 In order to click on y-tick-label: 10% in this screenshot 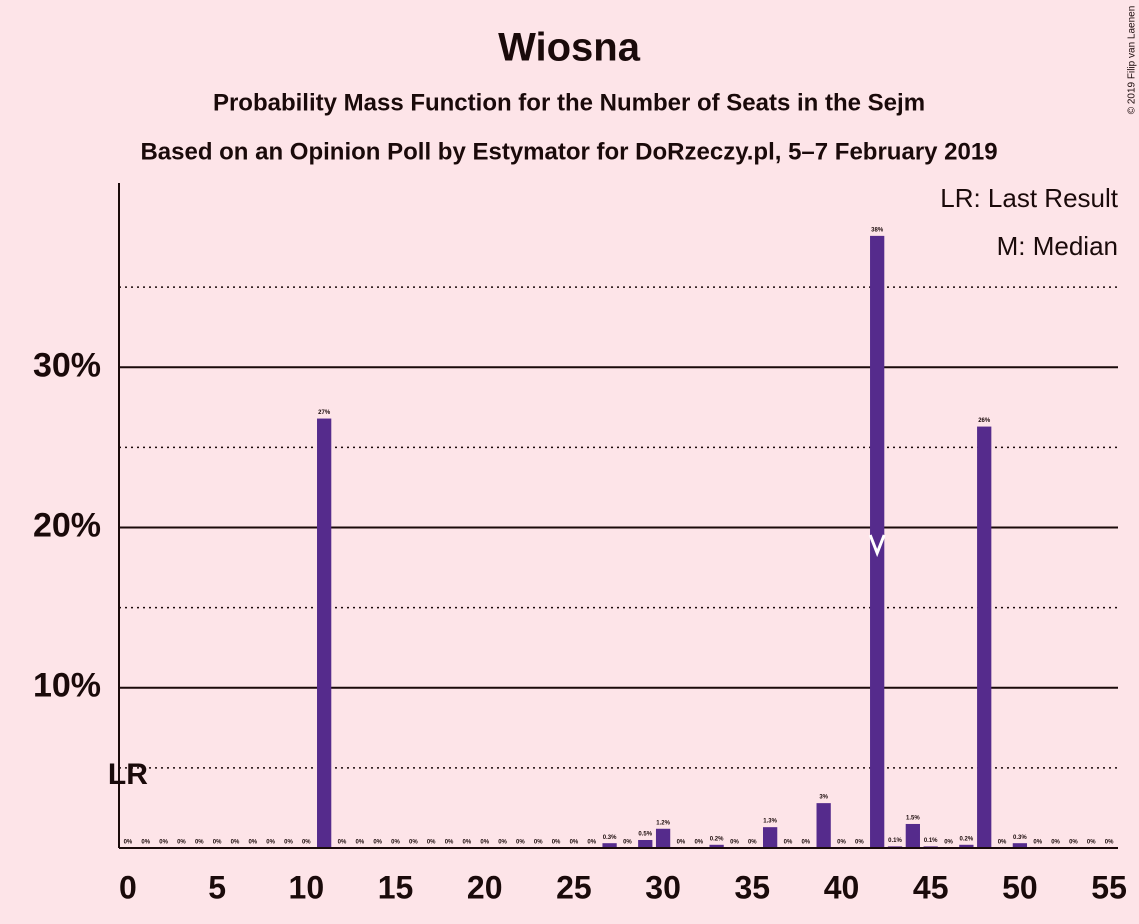, I will do `click(67, 686)`.